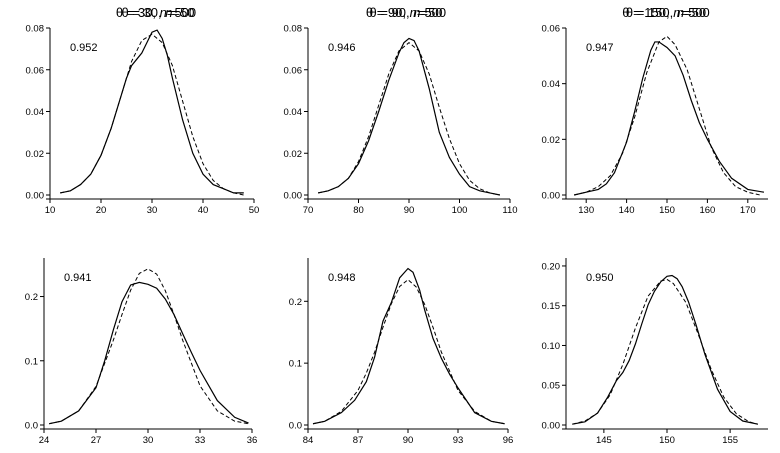 The height and width of the screenshot is (453, 780). I want to click on x-tick-label: 140, so click(627, 210).